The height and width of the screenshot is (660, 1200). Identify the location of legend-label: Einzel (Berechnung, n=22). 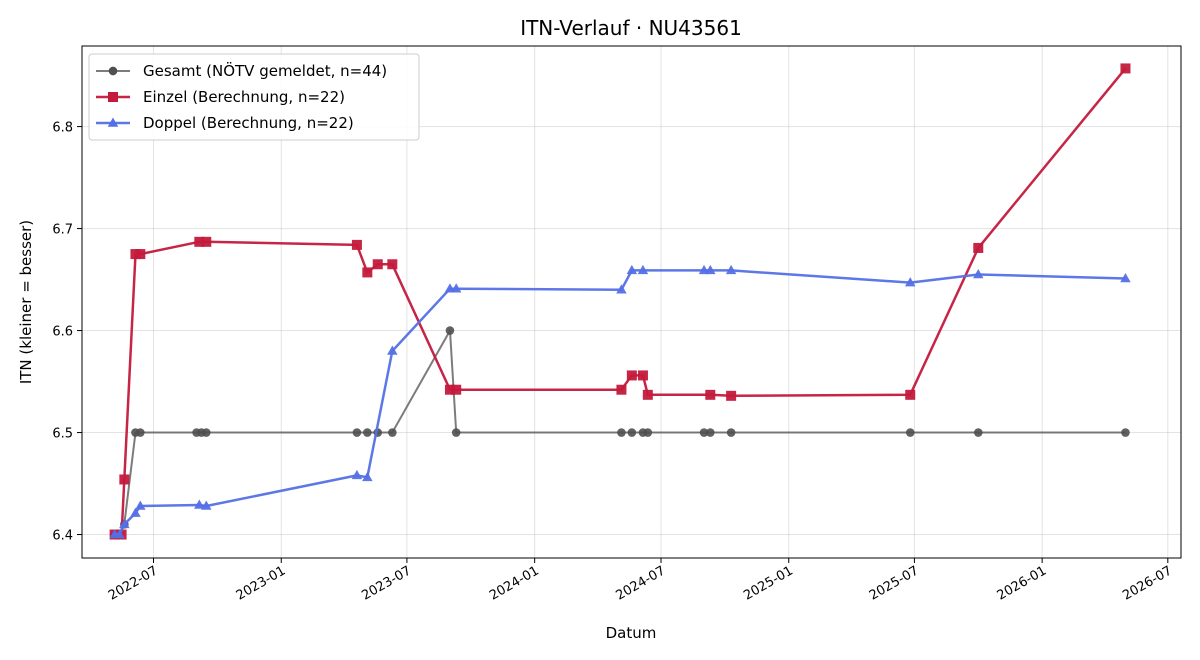
(244, 97).